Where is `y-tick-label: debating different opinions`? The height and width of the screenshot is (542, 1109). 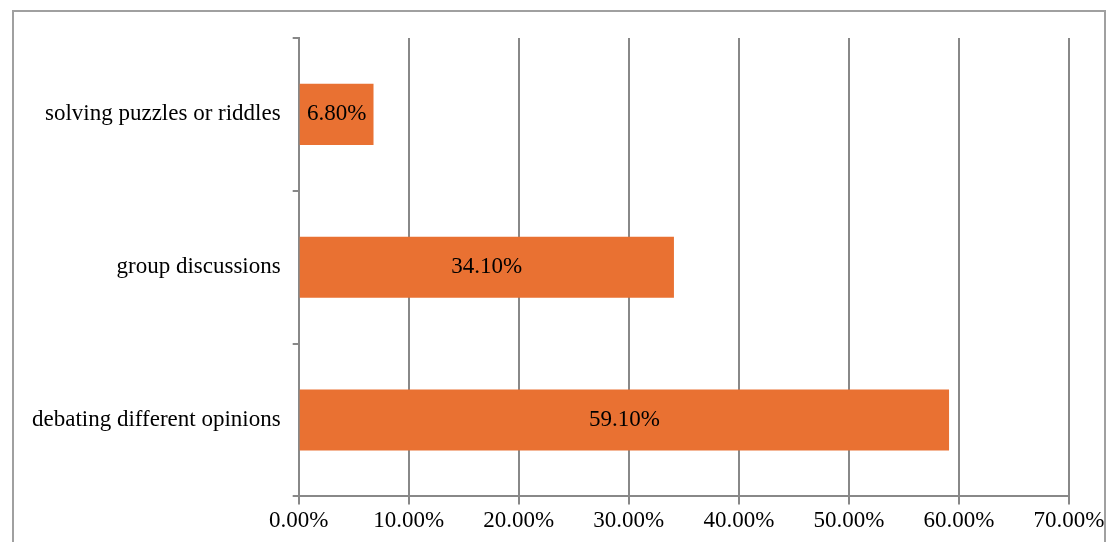 y-tick-label: debating different opinions is located at coordinates (156, 419).